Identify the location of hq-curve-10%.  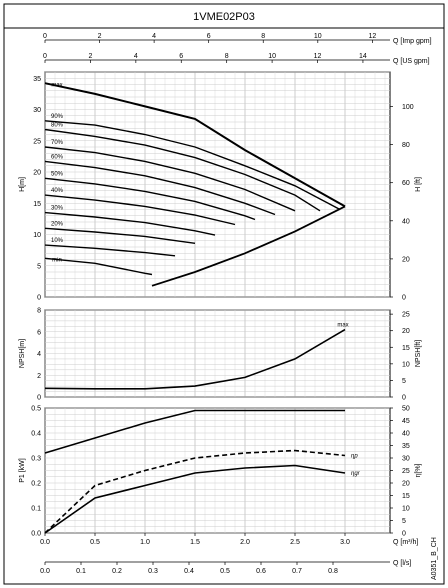
(110, 250).